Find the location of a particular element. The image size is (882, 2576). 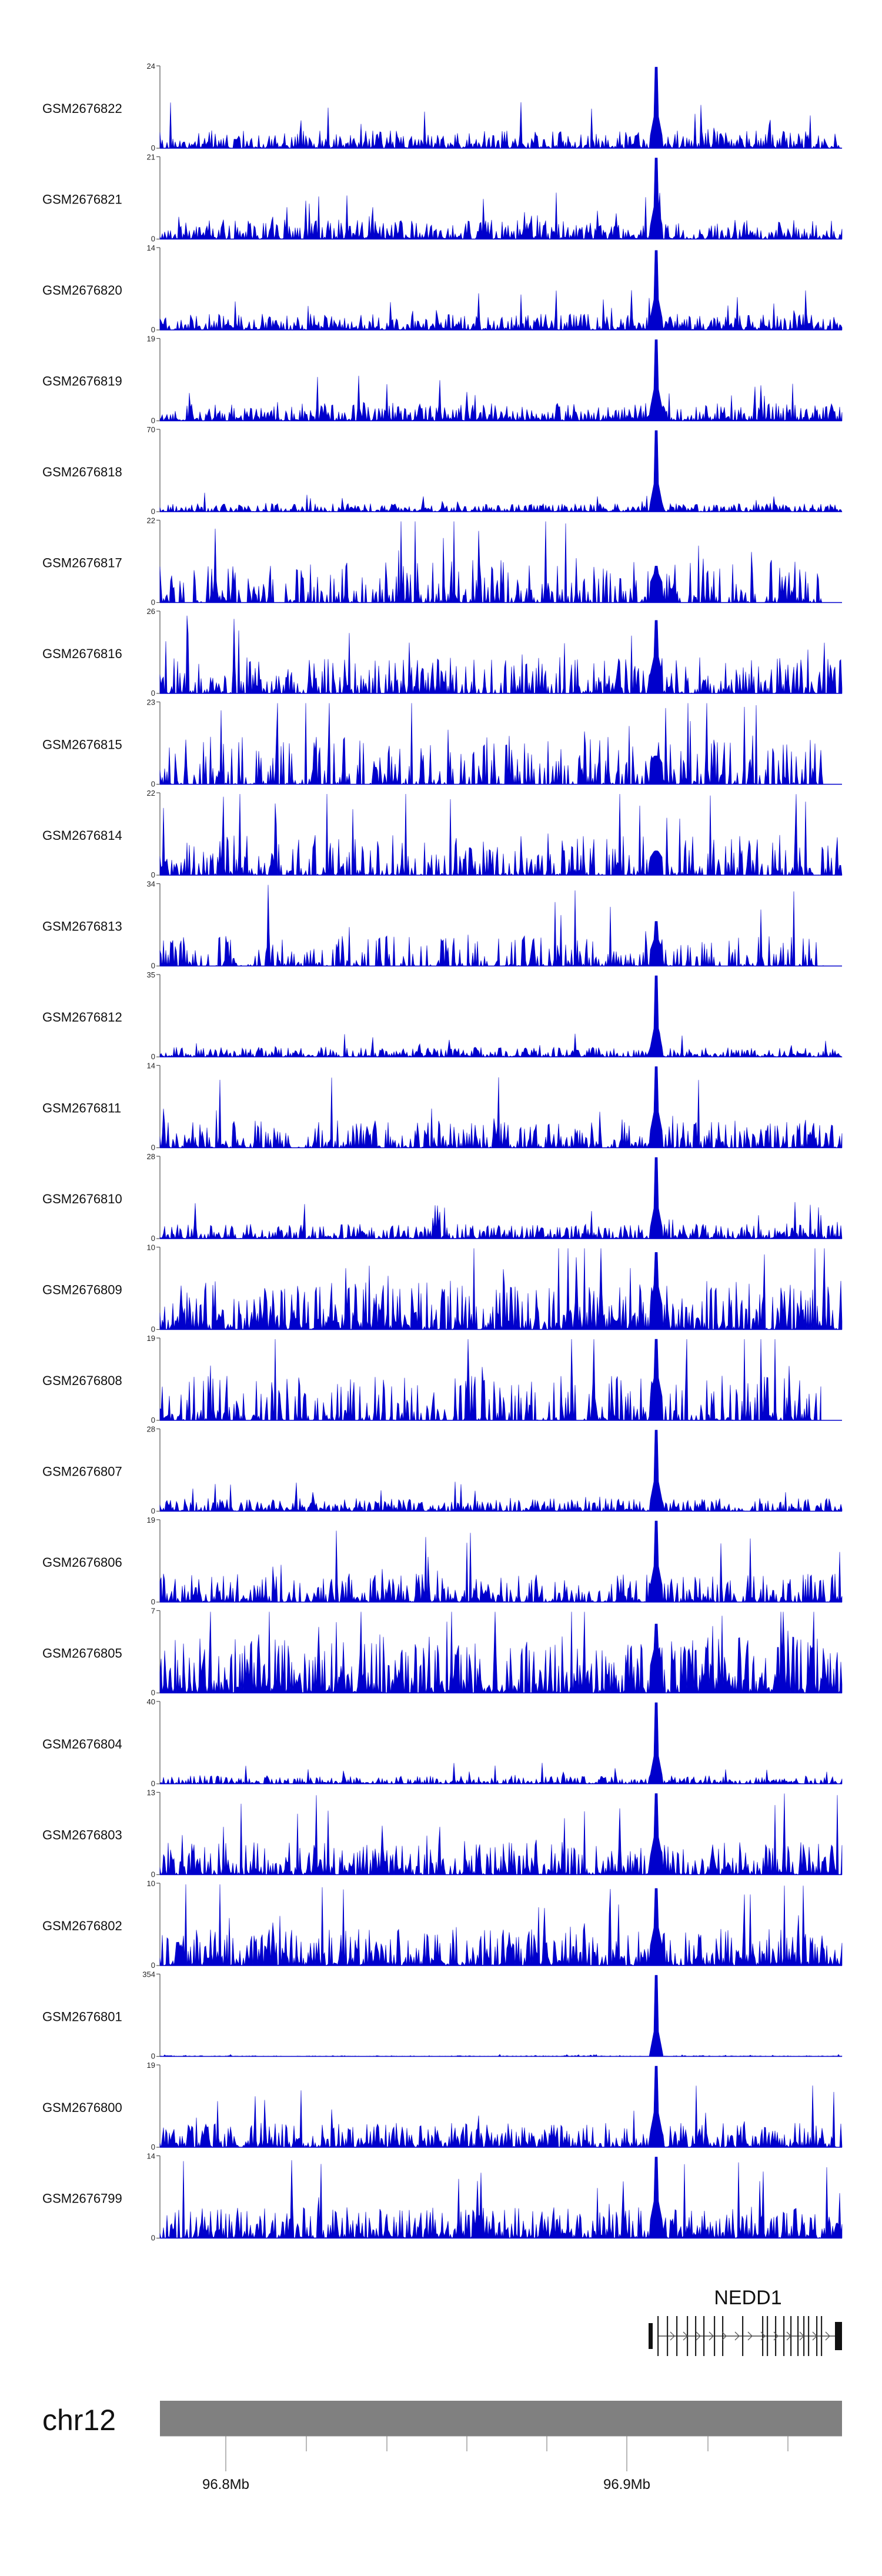

track-label: GSM2676804 is located at coordinates (82, 1744).